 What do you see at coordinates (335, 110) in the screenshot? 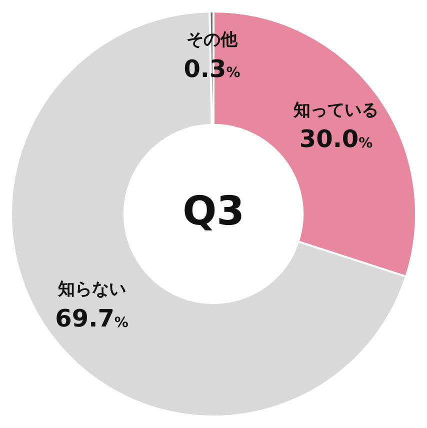
I see `slice-label: 知っている` at bounding box center [335, 110].